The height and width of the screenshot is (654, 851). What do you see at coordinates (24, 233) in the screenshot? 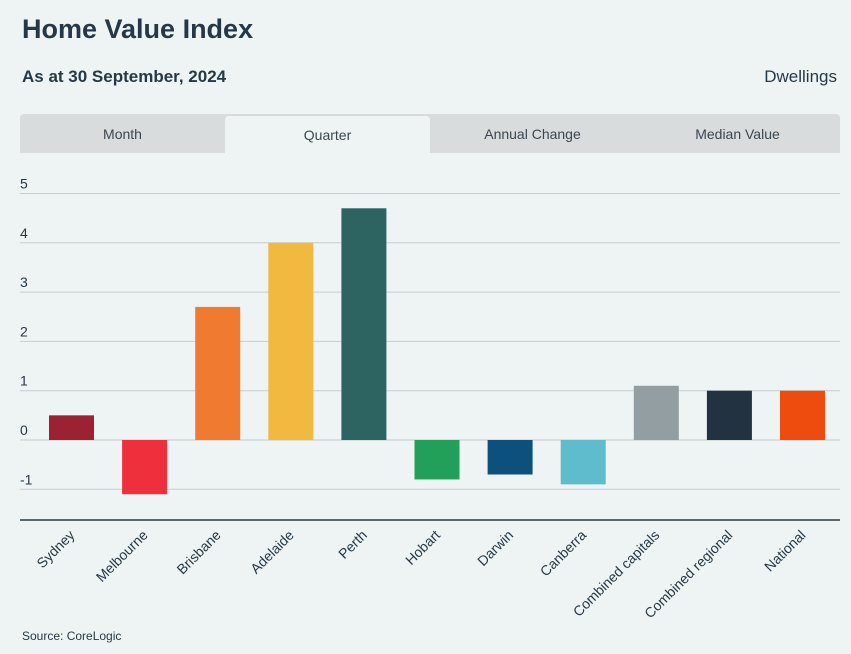
I see `y-tick-label: 4` at bounding box center [24, 233].